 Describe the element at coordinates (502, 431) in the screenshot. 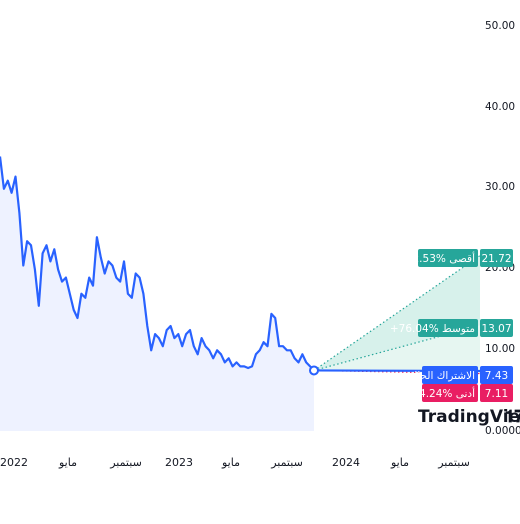

I see `y-tick-label: 0.0000` at that location.